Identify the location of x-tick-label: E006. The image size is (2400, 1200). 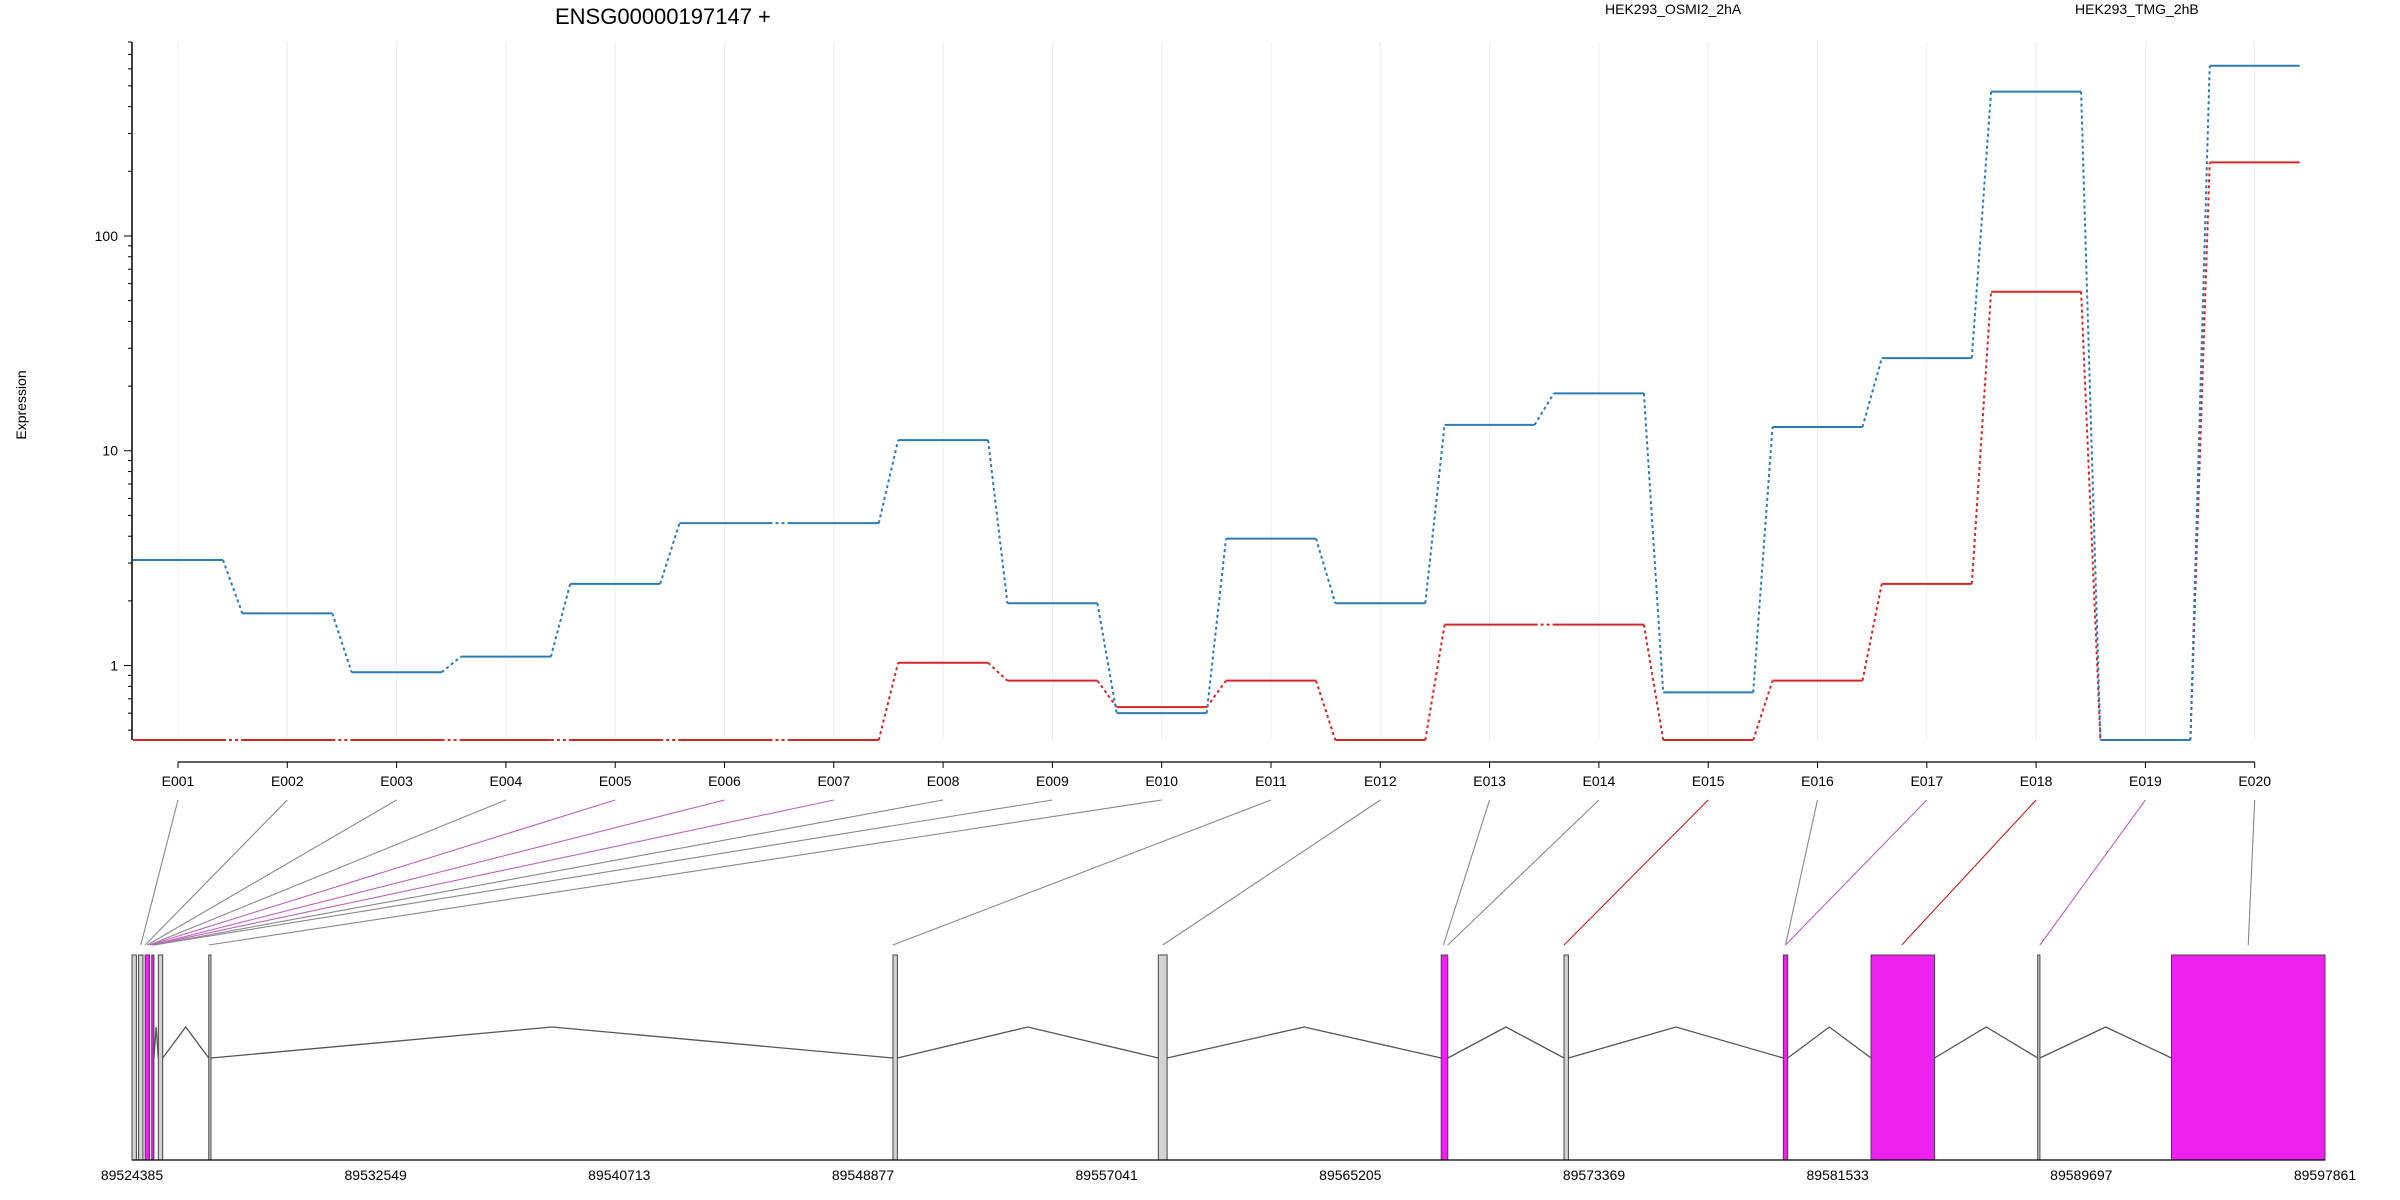
(724, 781).